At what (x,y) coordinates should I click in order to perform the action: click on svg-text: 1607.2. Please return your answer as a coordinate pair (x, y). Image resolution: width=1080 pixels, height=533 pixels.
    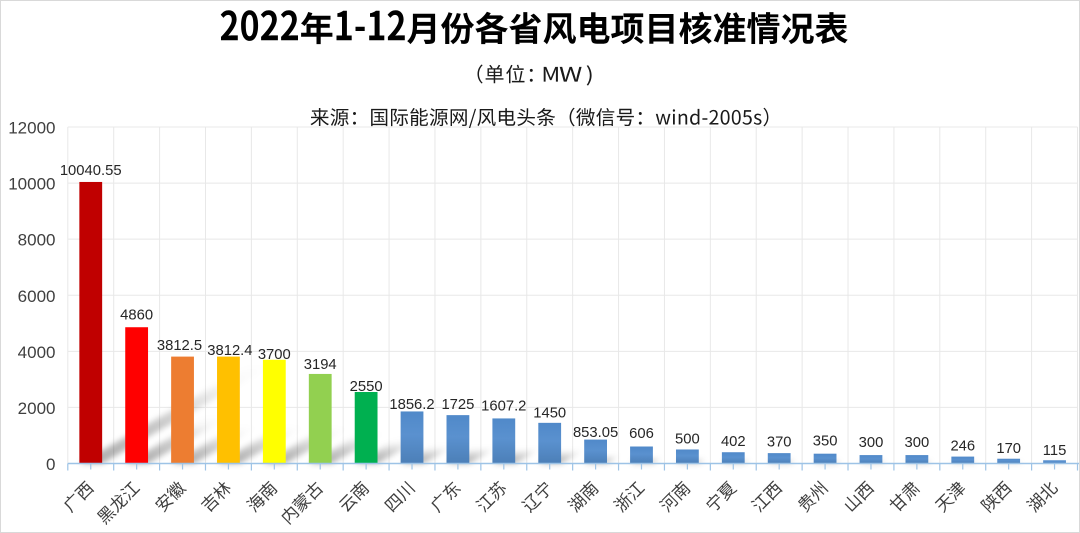
    Looking at the image, I should click on (503, 406).